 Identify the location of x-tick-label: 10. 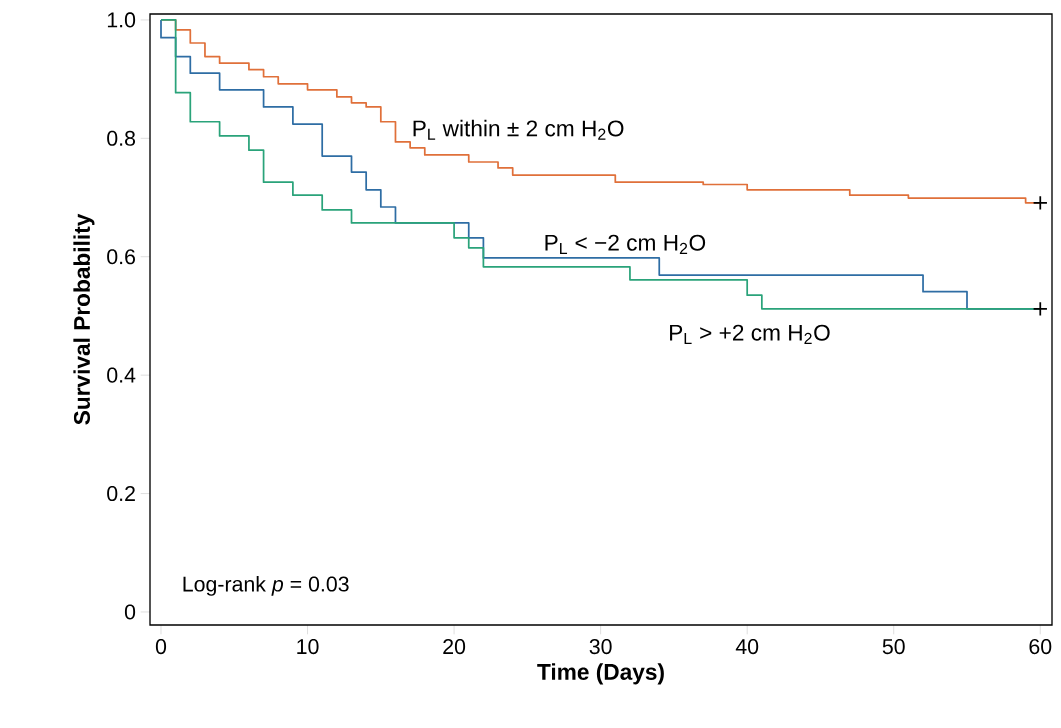
(308, 647).